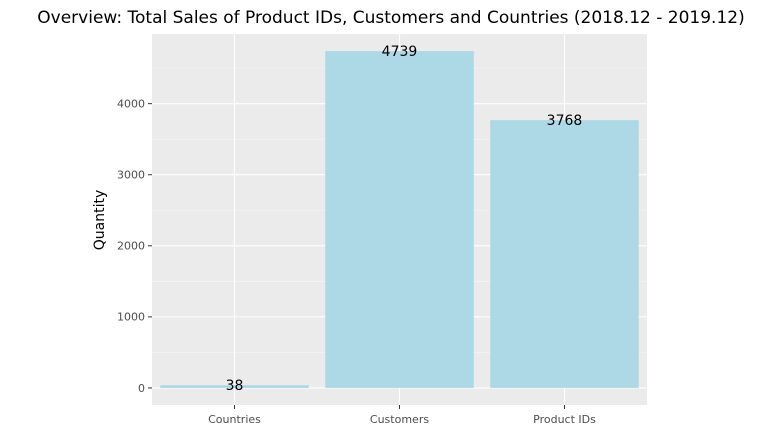 The width and height of the screenshot is (782, 435). I want to click on bar-customers, so click(399, 219).